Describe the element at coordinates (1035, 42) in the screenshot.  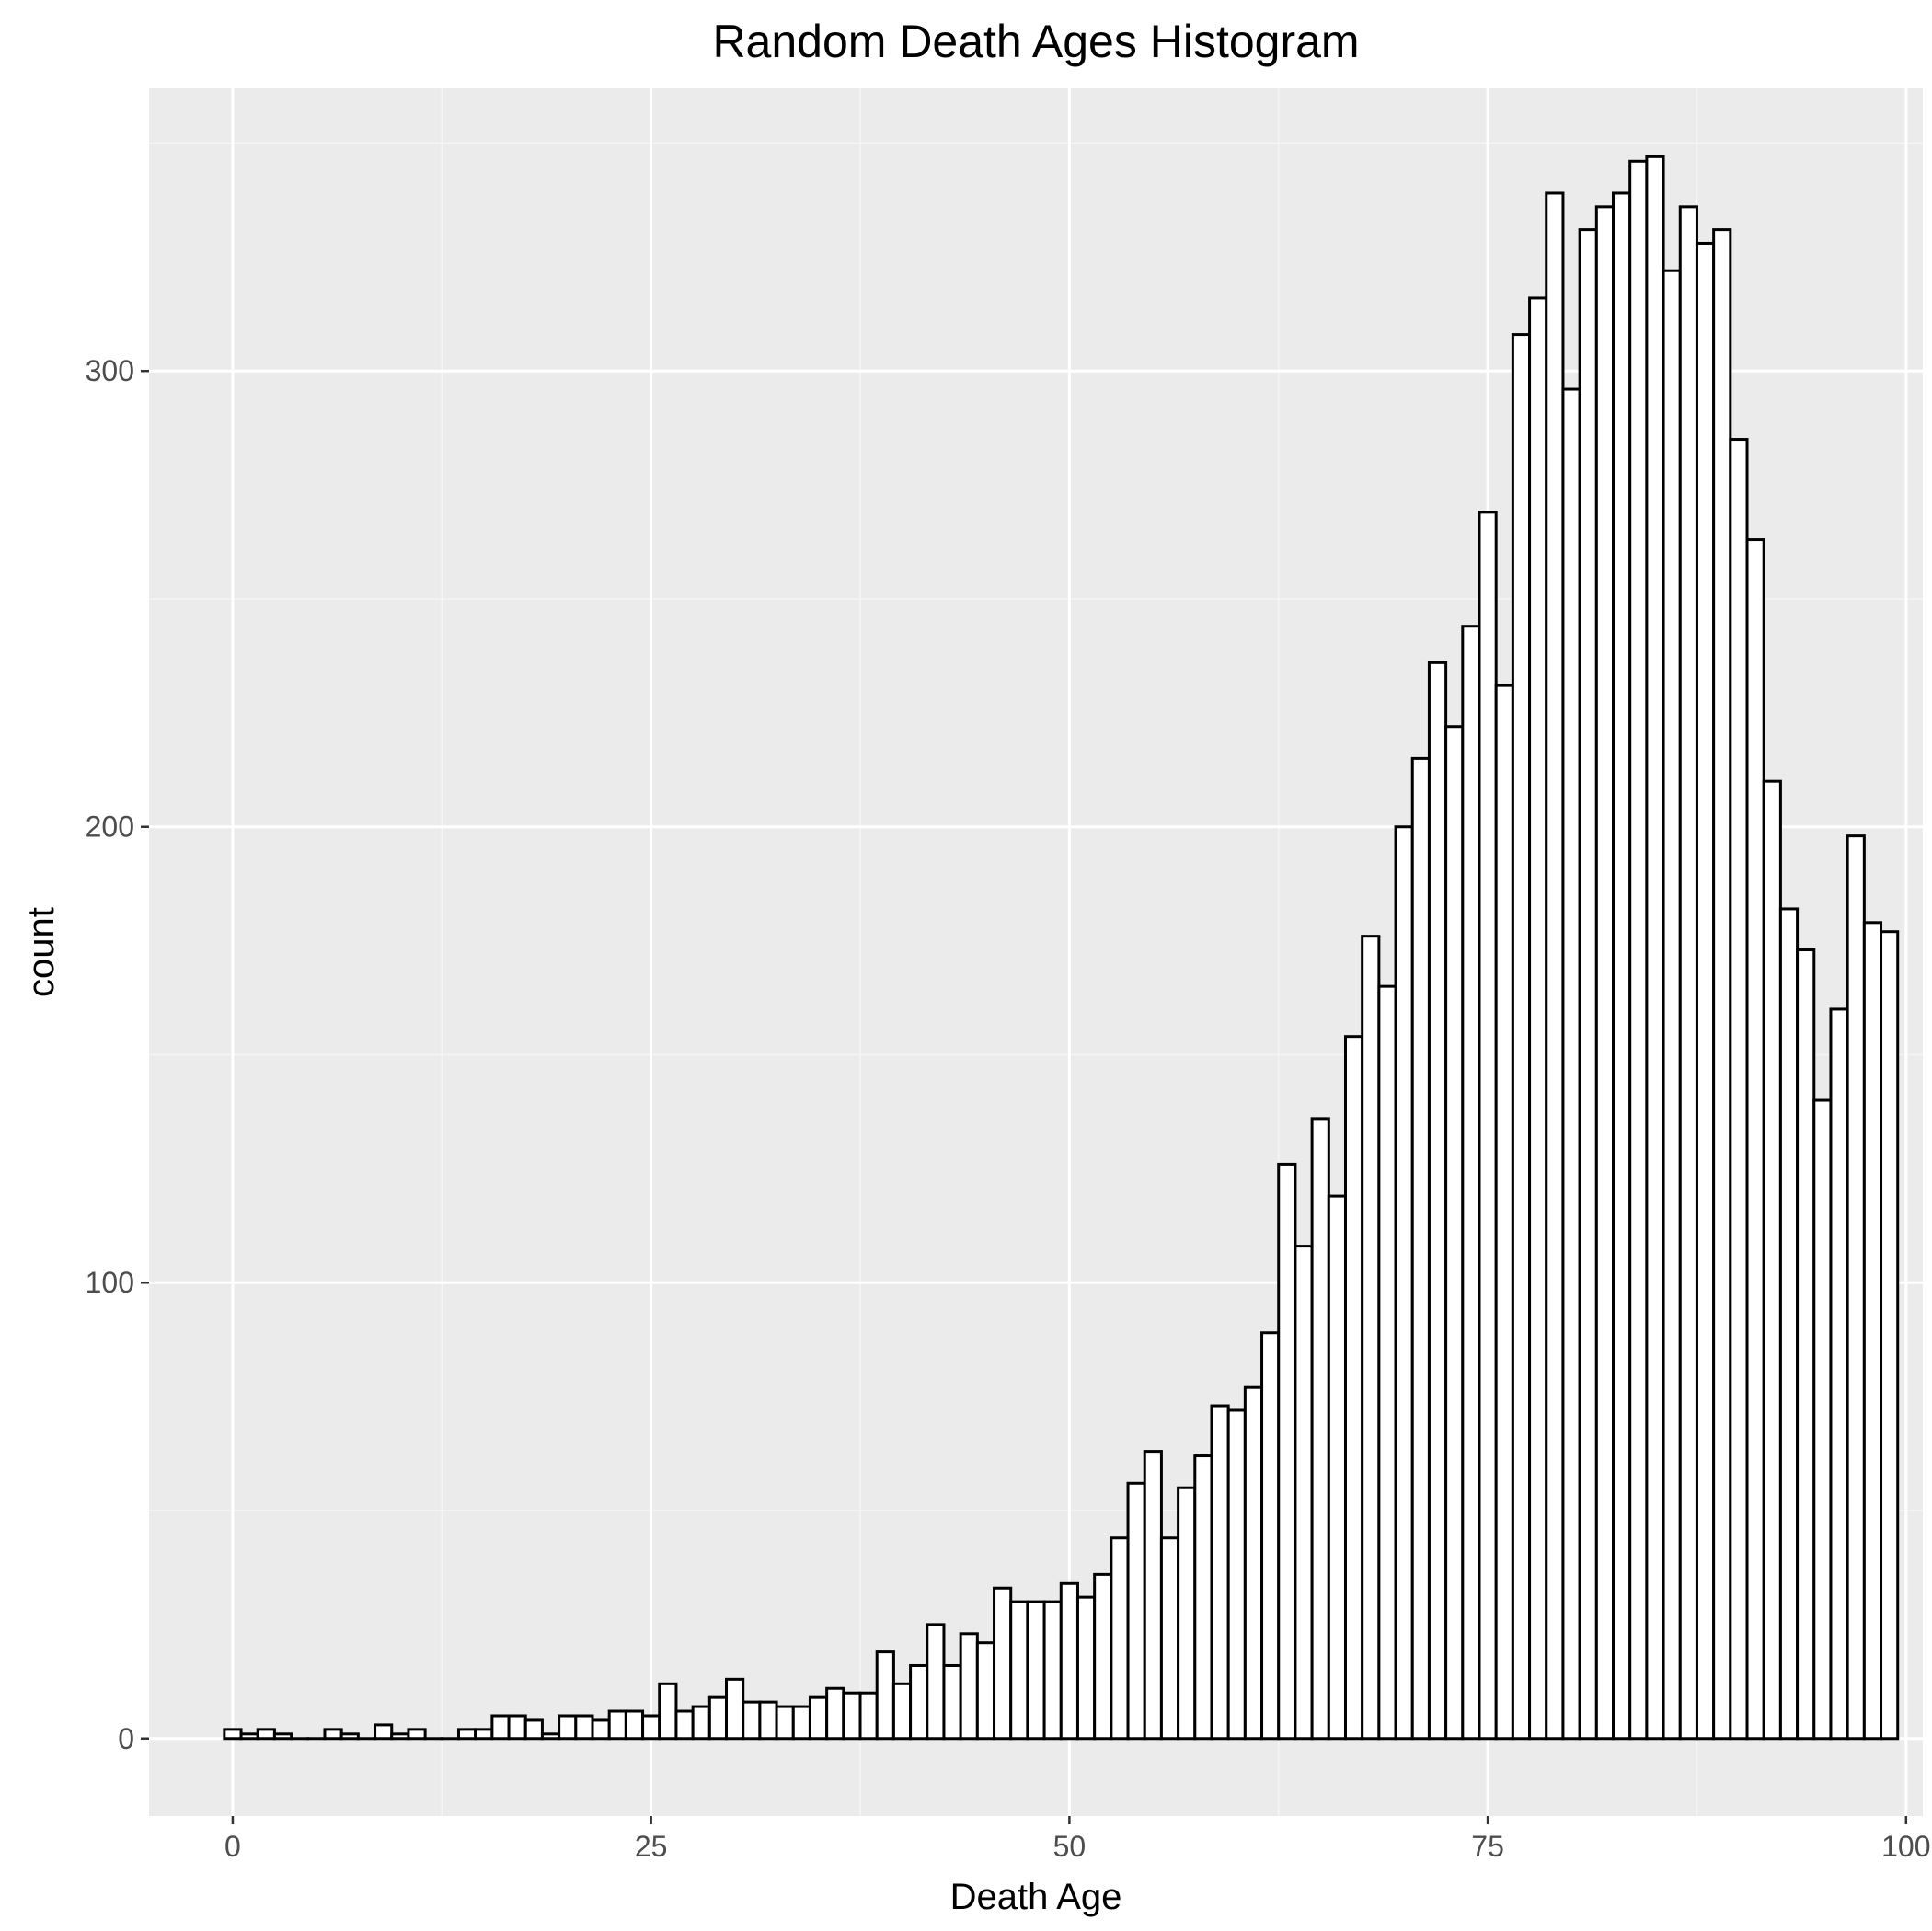
I see `chart-title: Random Death Ages Histogram` at that location.